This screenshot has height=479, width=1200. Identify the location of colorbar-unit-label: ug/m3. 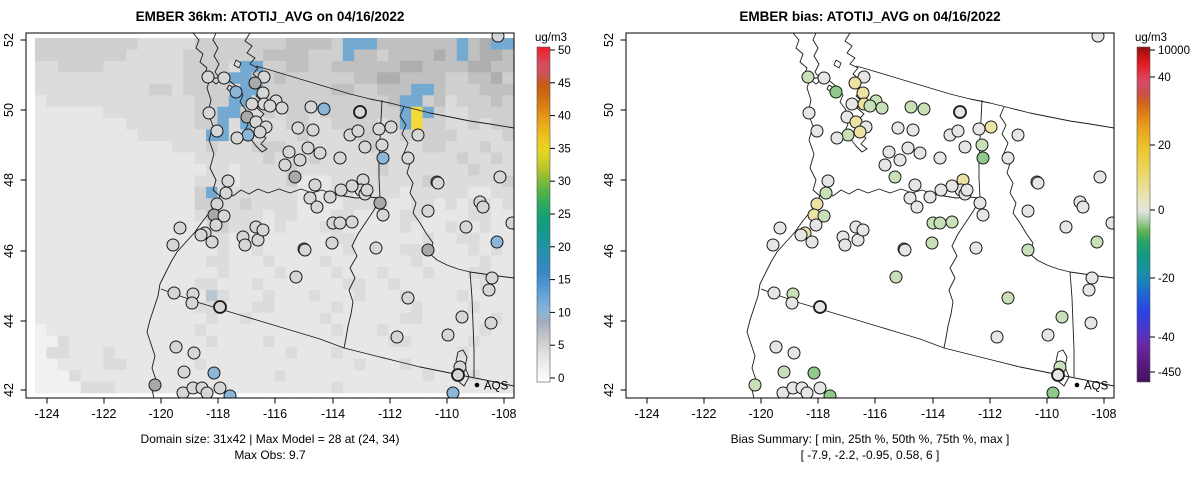
(551, 38).